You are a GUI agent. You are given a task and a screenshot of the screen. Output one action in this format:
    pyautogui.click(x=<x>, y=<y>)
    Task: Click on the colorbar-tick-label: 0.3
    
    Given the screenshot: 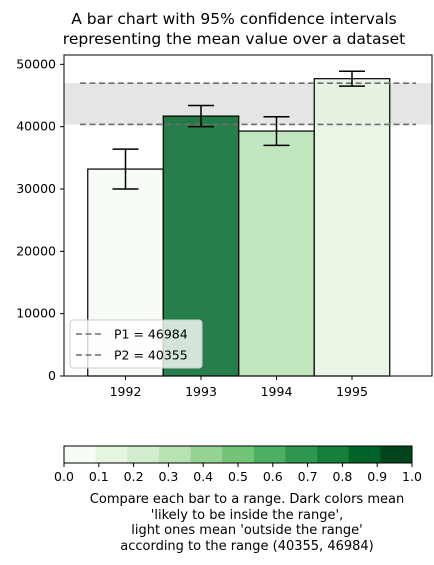 What is the action you would take?
    pyautogui.click(x=168, y=476)
    